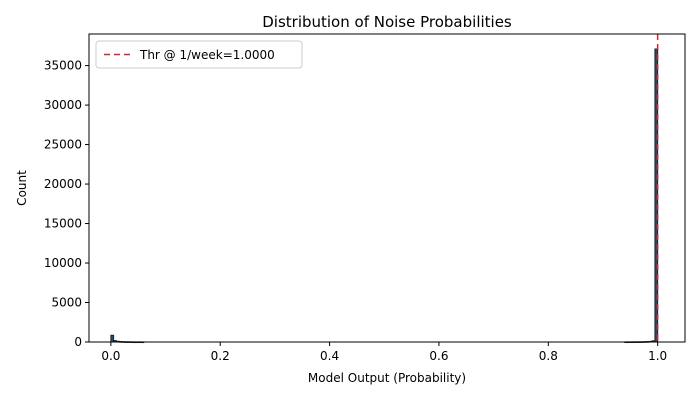 This screenshot has width=700, height=404. What do you see at coordinates (657, 356) in the screenshot?
I see `x-tick-label: 1.0` at bounding box center [657, 356].